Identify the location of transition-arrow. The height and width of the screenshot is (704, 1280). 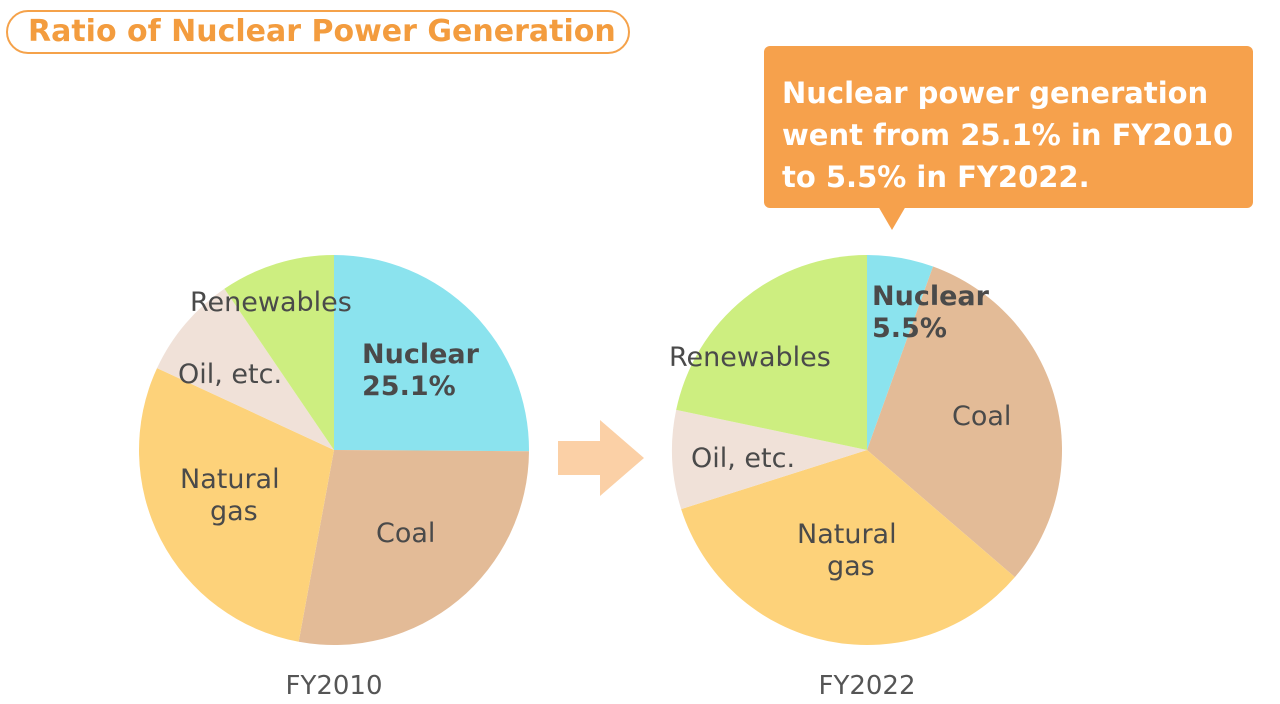
(601, 458).